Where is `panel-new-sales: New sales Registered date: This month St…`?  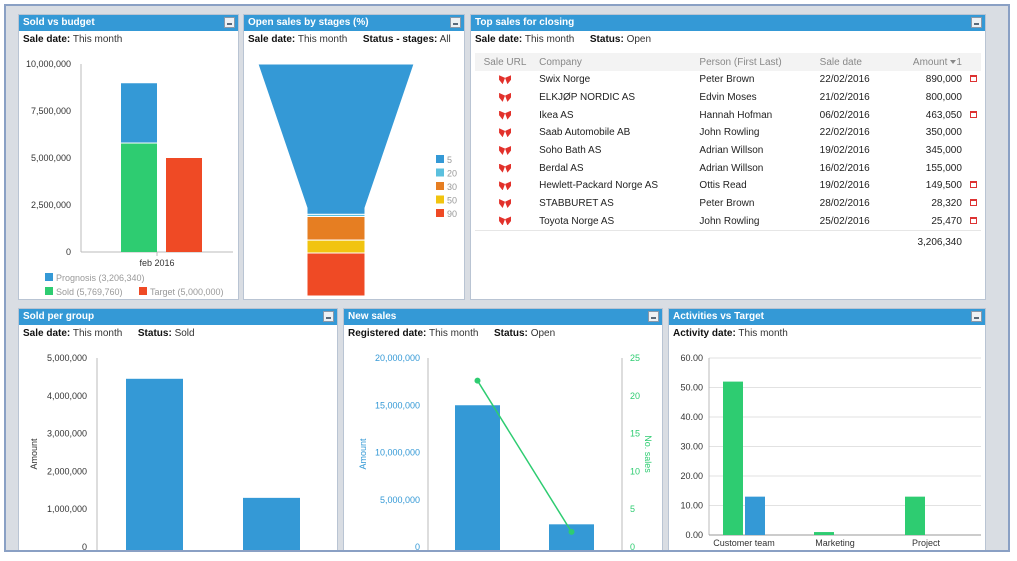 panel-new-sales: New sales Registered date: This month St… is located at coordinates (503, 429).